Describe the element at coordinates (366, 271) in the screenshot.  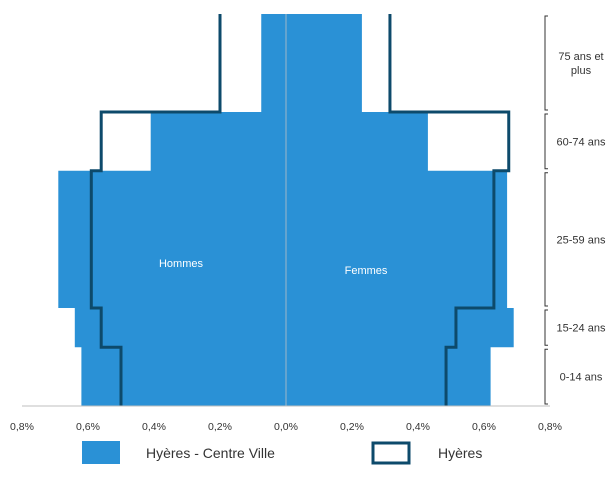
I see `label-femmes: Femmes` at that location.